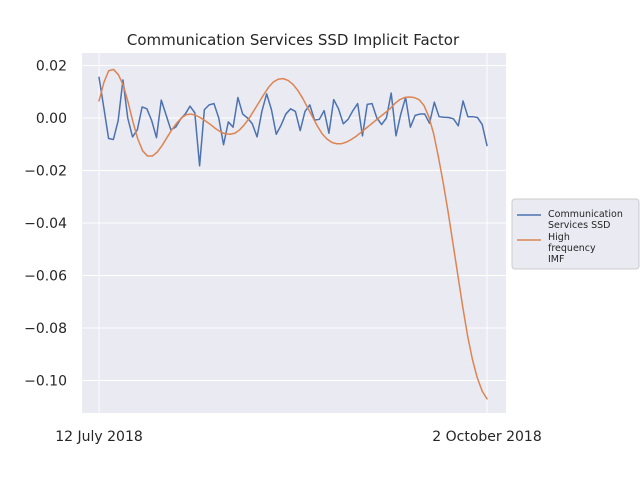  I want to click on legend-label-2: High frequency IMF, so click(572, 248).